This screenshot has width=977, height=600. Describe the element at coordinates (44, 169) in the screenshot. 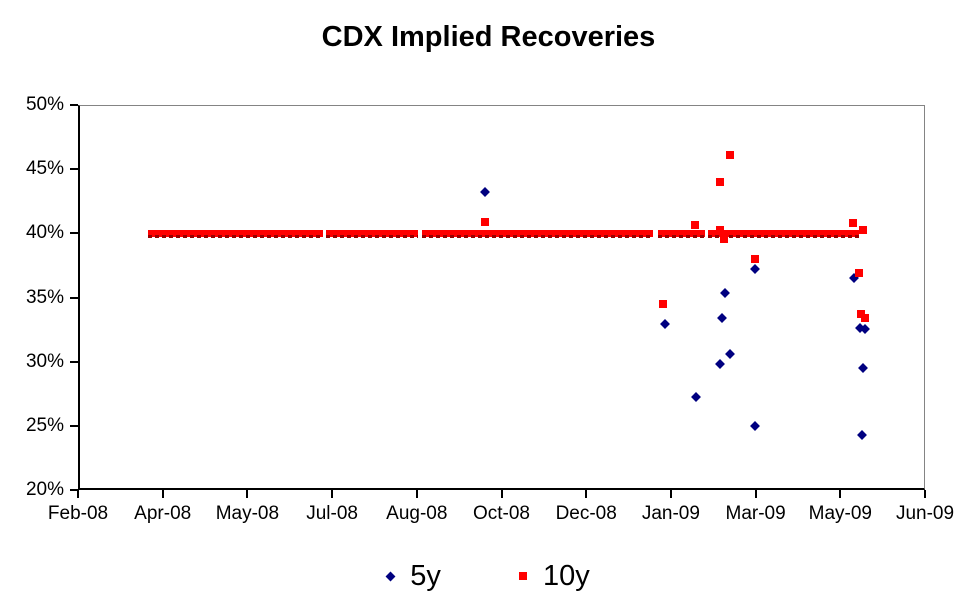

I see `y-axis-tick-label: 45%` at that location.